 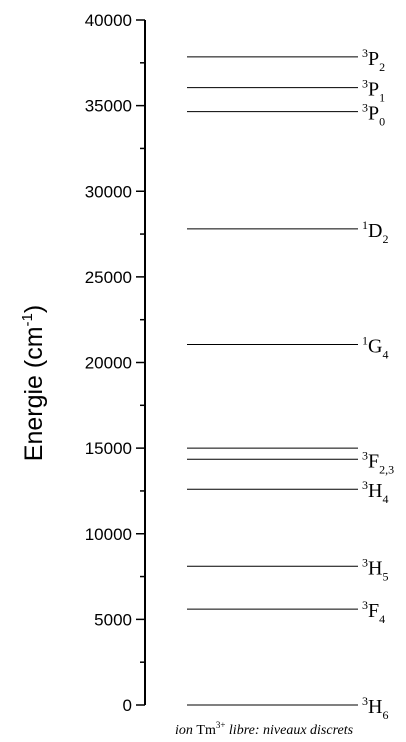 What do you see at coordinates (375, 708) in the screenshot?
I see `term-symbol-label: 3H6` at bounding box center [375, 708].